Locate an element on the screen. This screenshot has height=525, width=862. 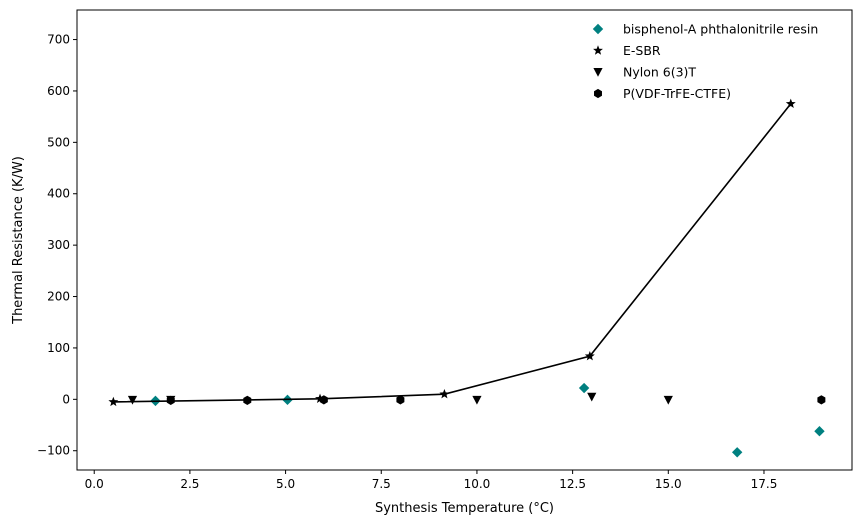
legend-item: P(VDF-TrFE-CTFE) is located at coordinates (662, 93).